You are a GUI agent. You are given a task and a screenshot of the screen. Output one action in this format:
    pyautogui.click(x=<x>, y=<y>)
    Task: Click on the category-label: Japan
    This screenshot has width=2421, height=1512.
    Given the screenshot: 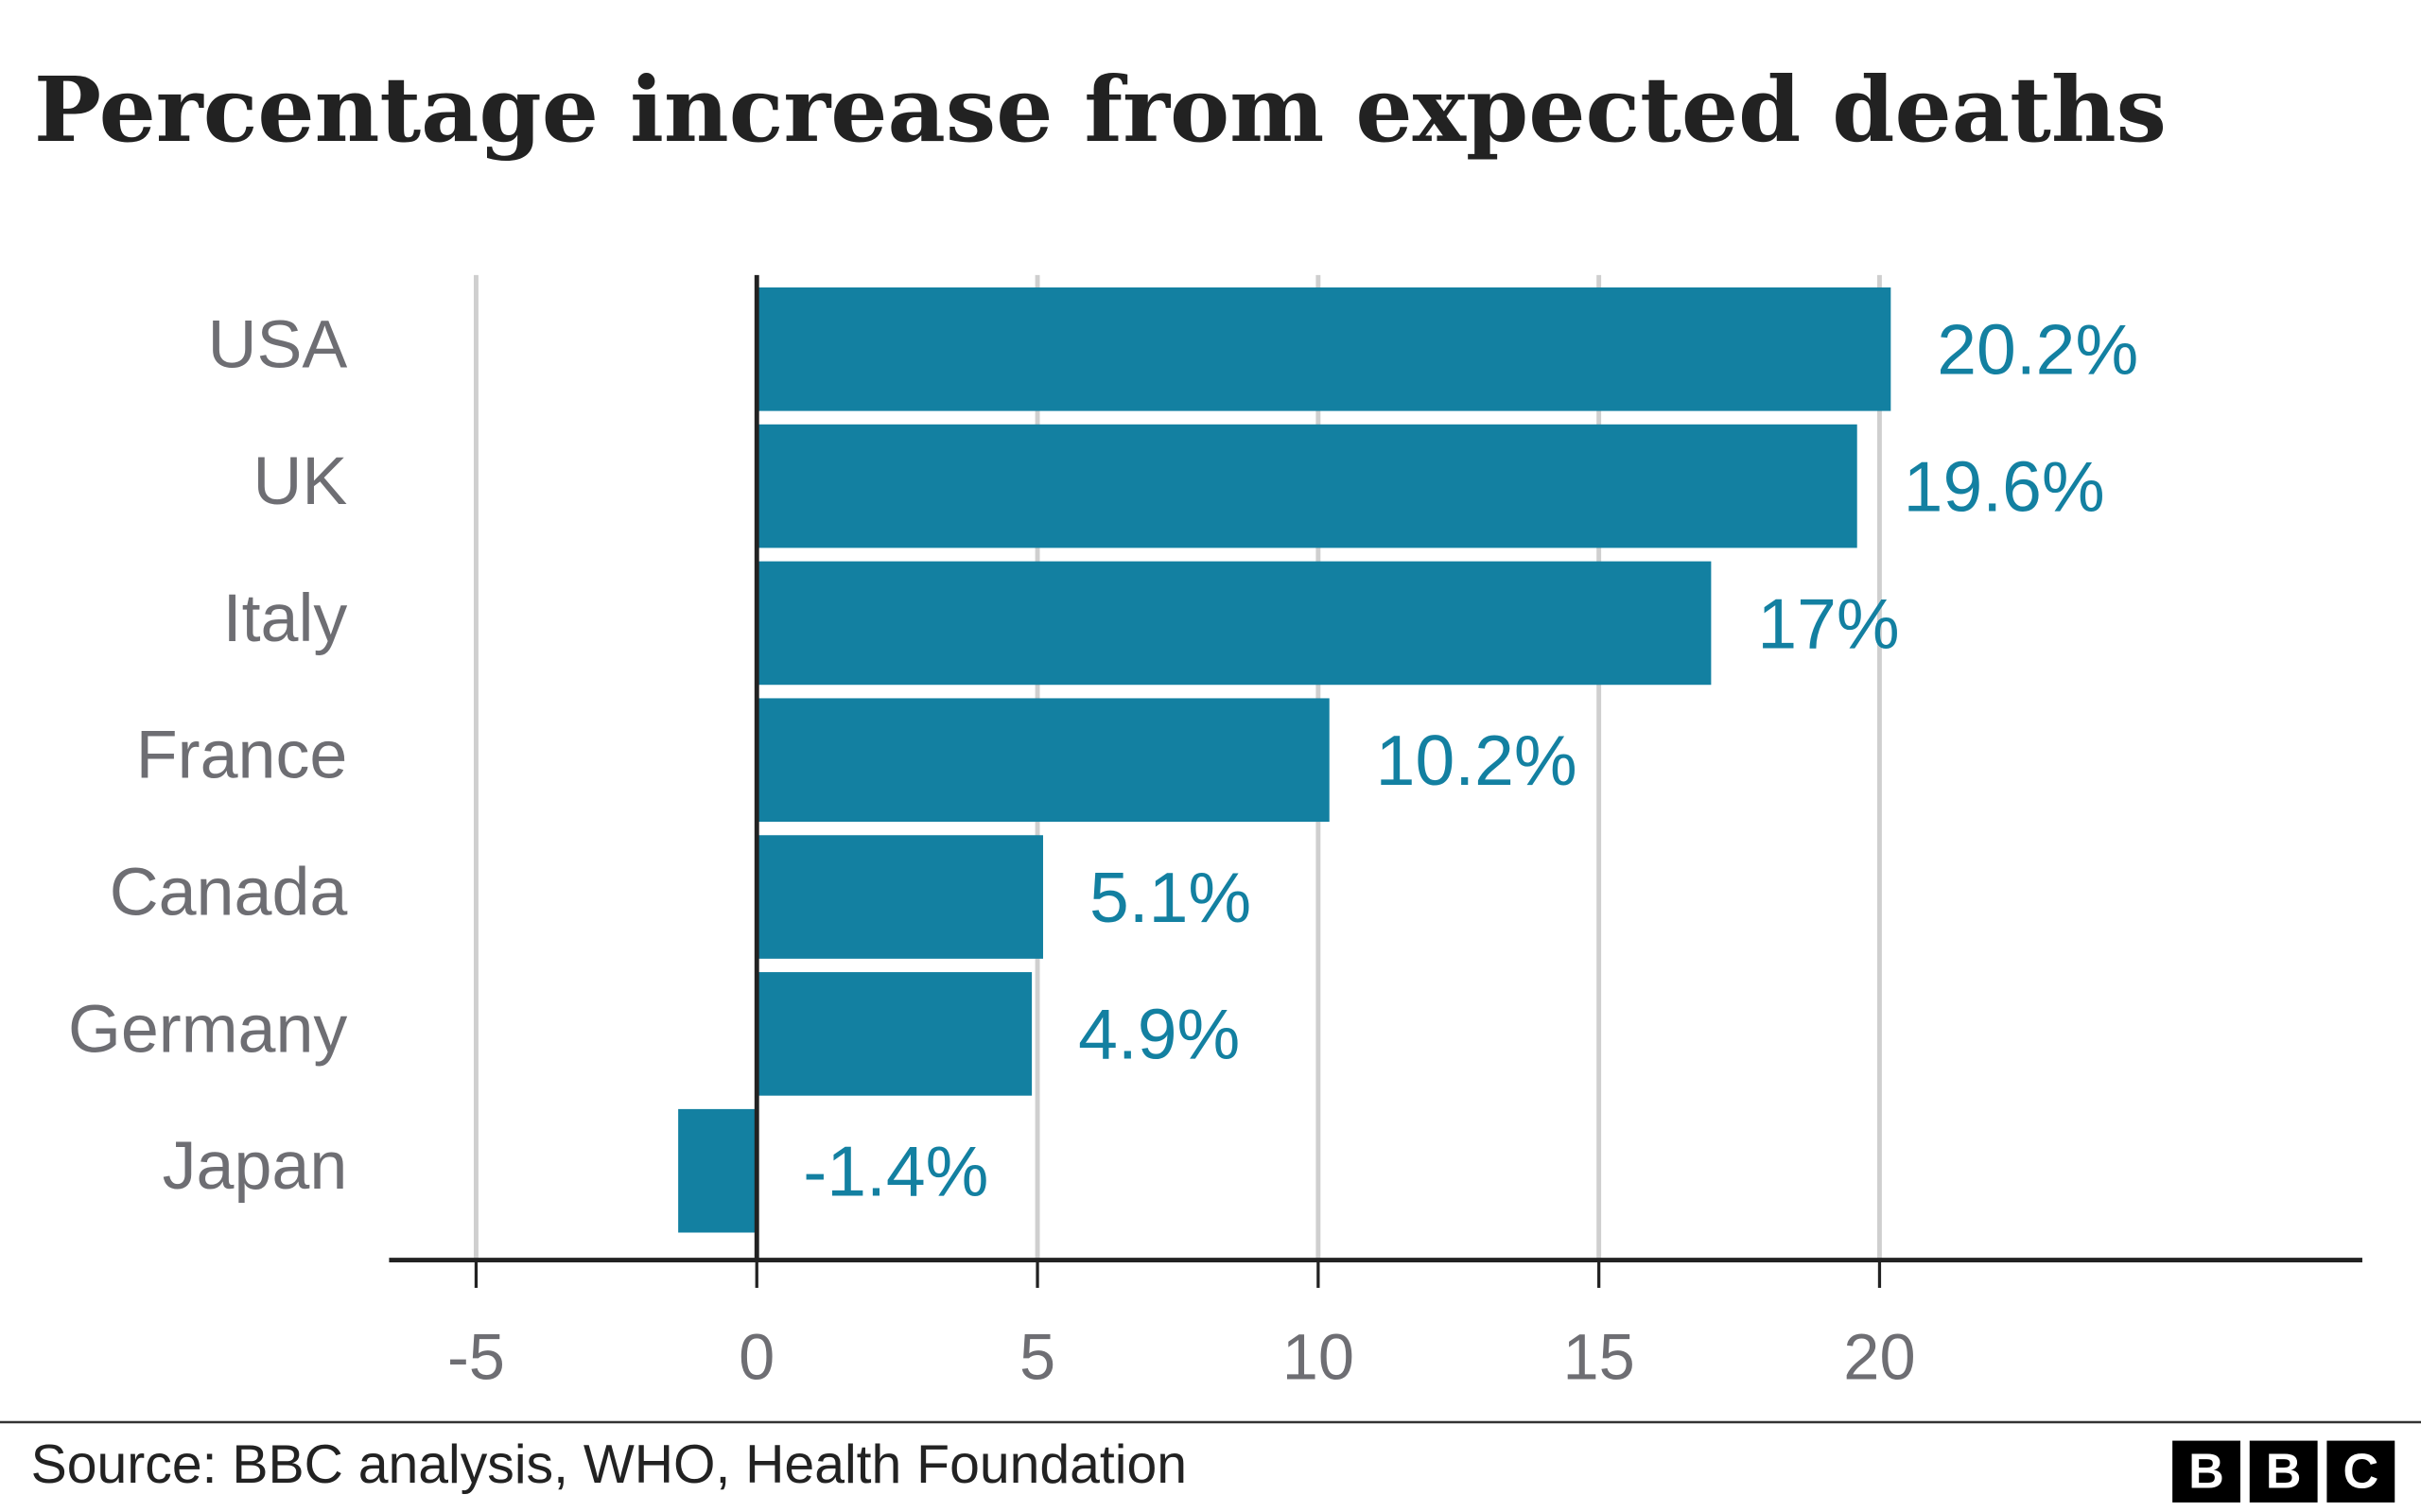 What is the action you would take?
    pyautogui.click(x=255, y=1166)
    